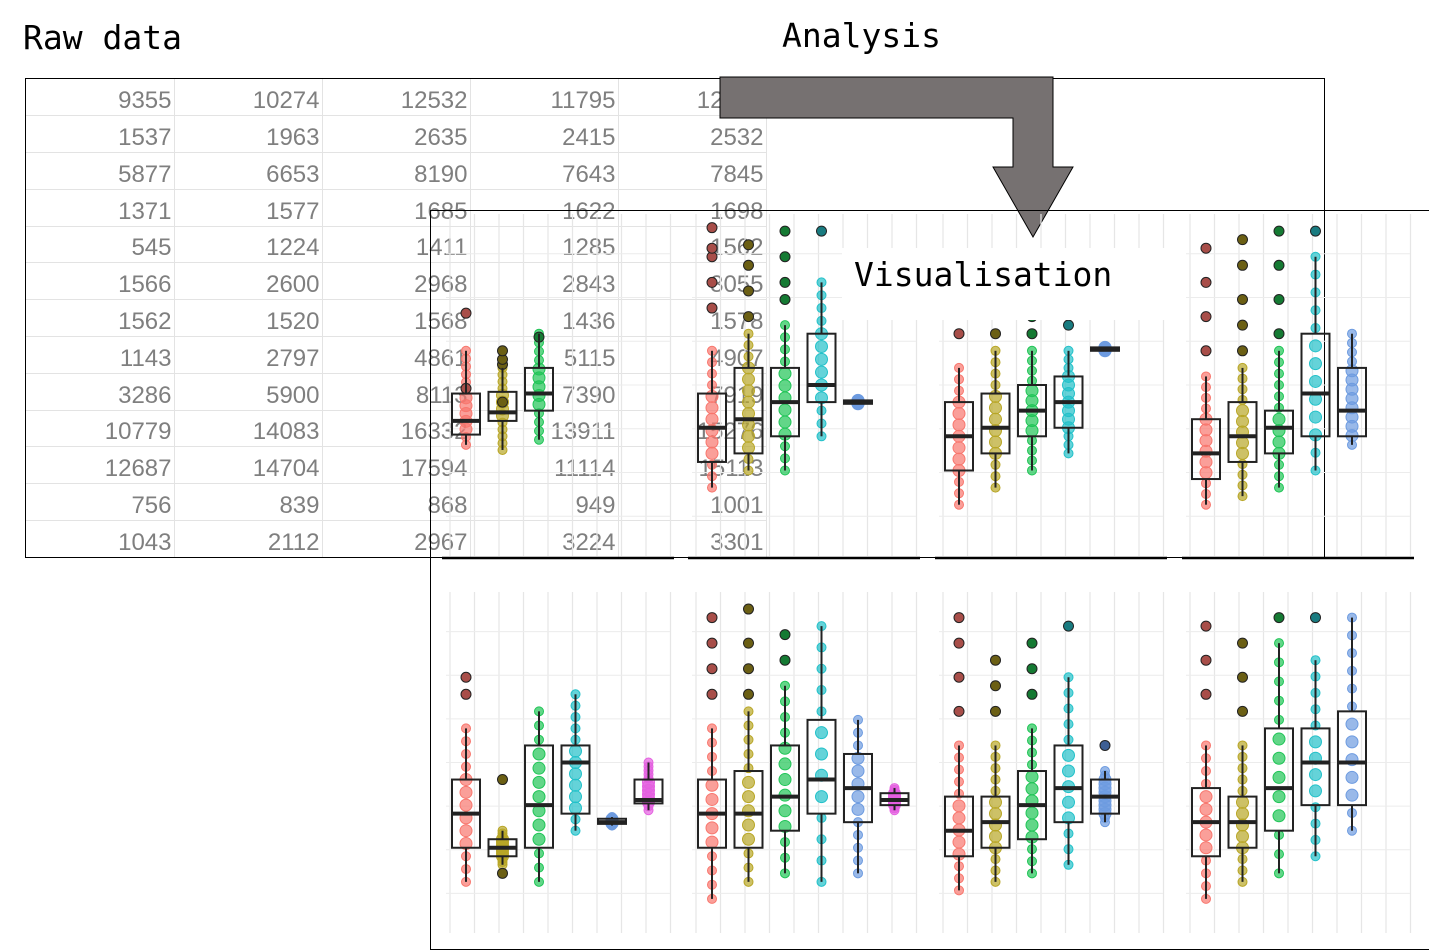  Describe the element at coordinates (692, 502) in the screenshot. I see `table-cell: 1001` at that location.